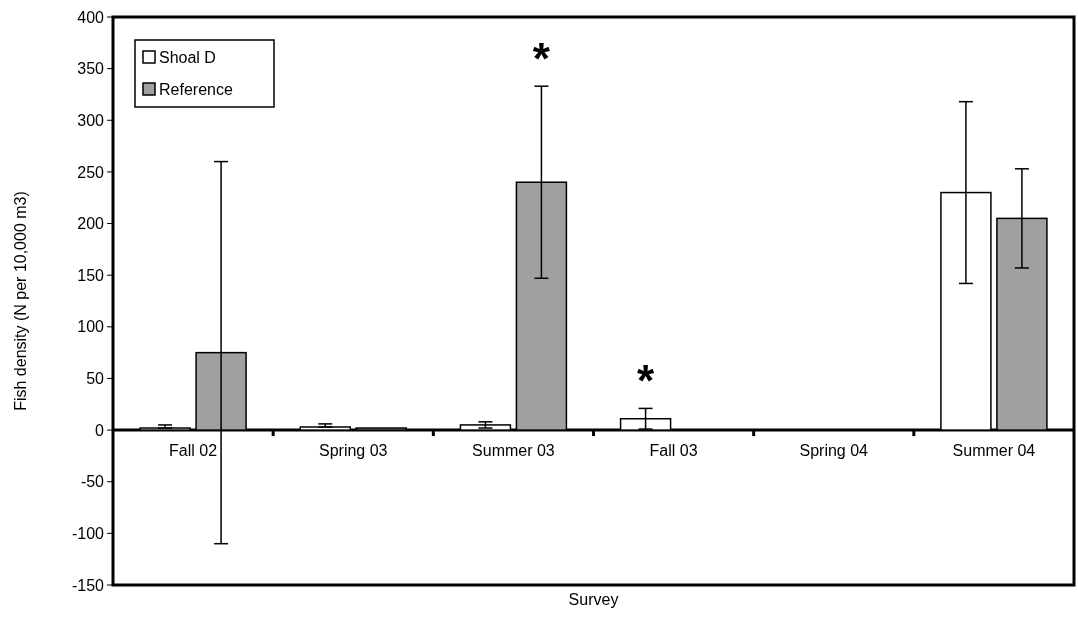  What do you see at coordinates (88, 585) in the screenshot?
I see `y-tick-label: -150` at bounding box center [88, 585].